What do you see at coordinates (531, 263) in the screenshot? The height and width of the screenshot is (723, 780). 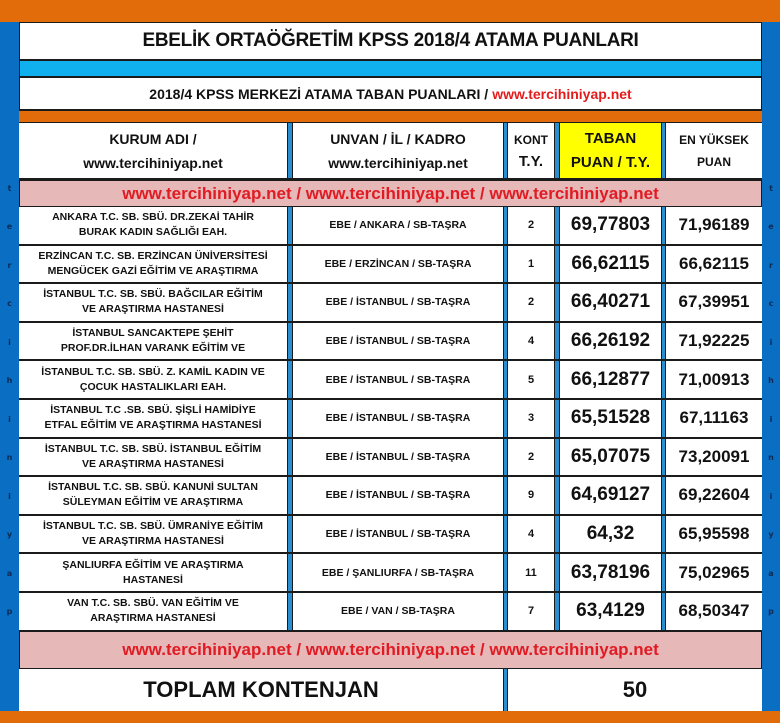 I see `cell-kont: 1` at bounding box center [531, 263].